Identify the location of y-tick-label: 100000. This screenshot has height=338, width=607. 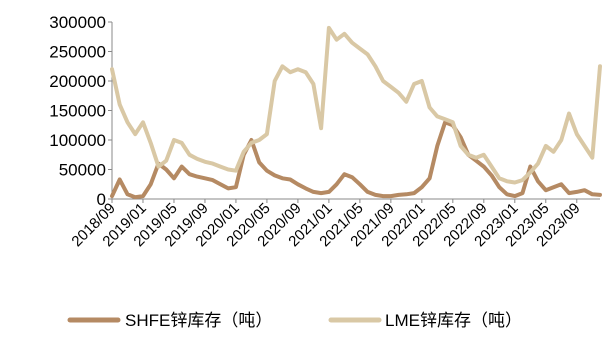
(77, 140).